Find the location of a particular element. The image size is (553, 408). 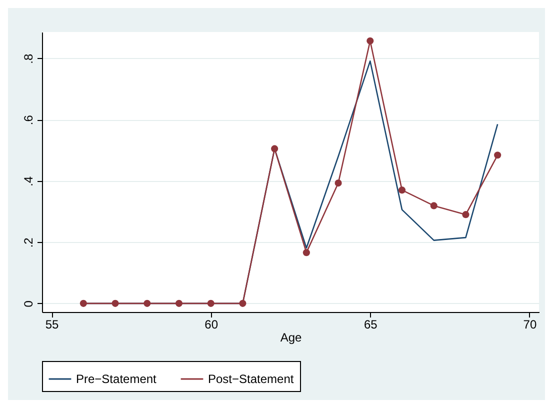

legend-label: Post−Statement is located at coordinates (251, 379).